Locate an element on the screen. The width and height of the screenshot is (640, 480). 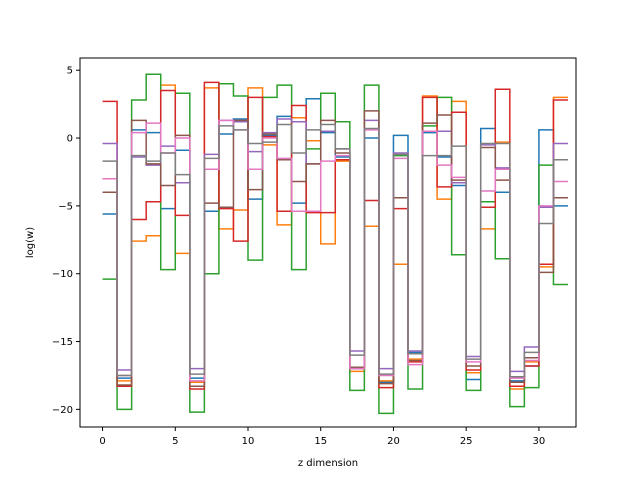
x-tick-label: 20 is located at coordinates (393, 441).